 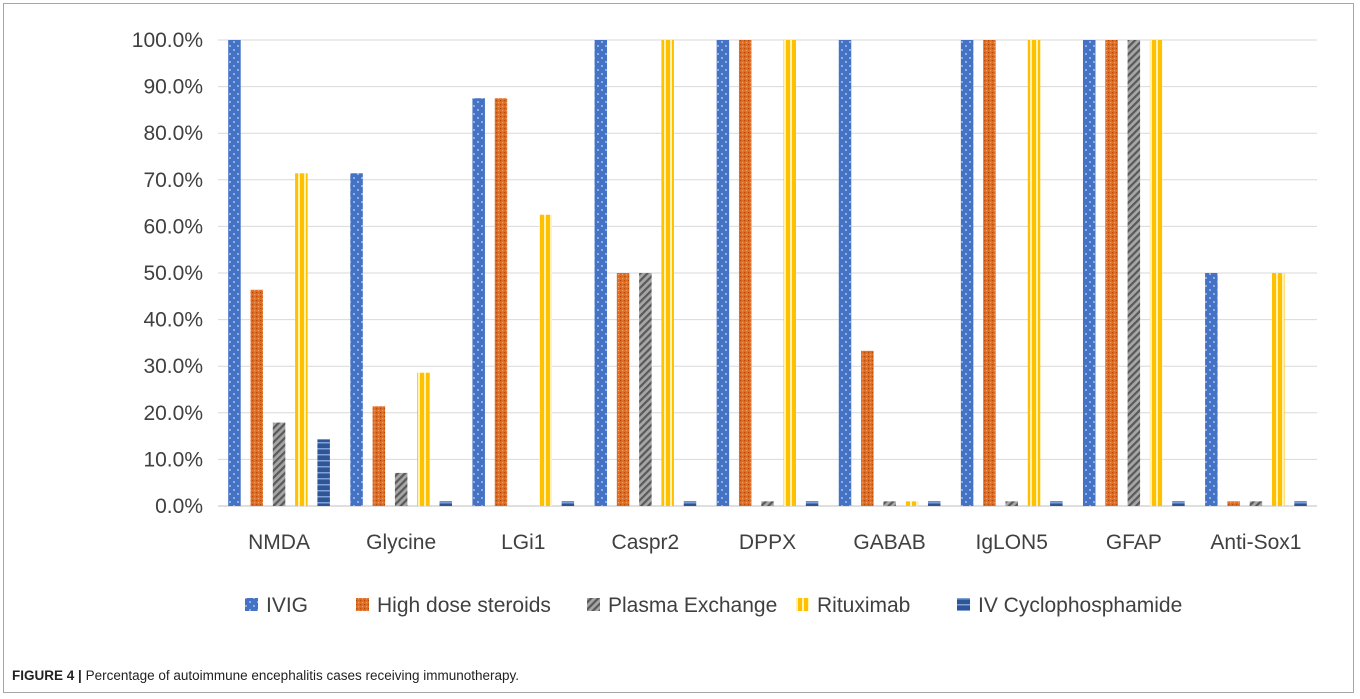 What do you see at coordinates (790, 273) in the screenshot?
I see `bar-rituximab-dppx` at bounding box center [790, 273].